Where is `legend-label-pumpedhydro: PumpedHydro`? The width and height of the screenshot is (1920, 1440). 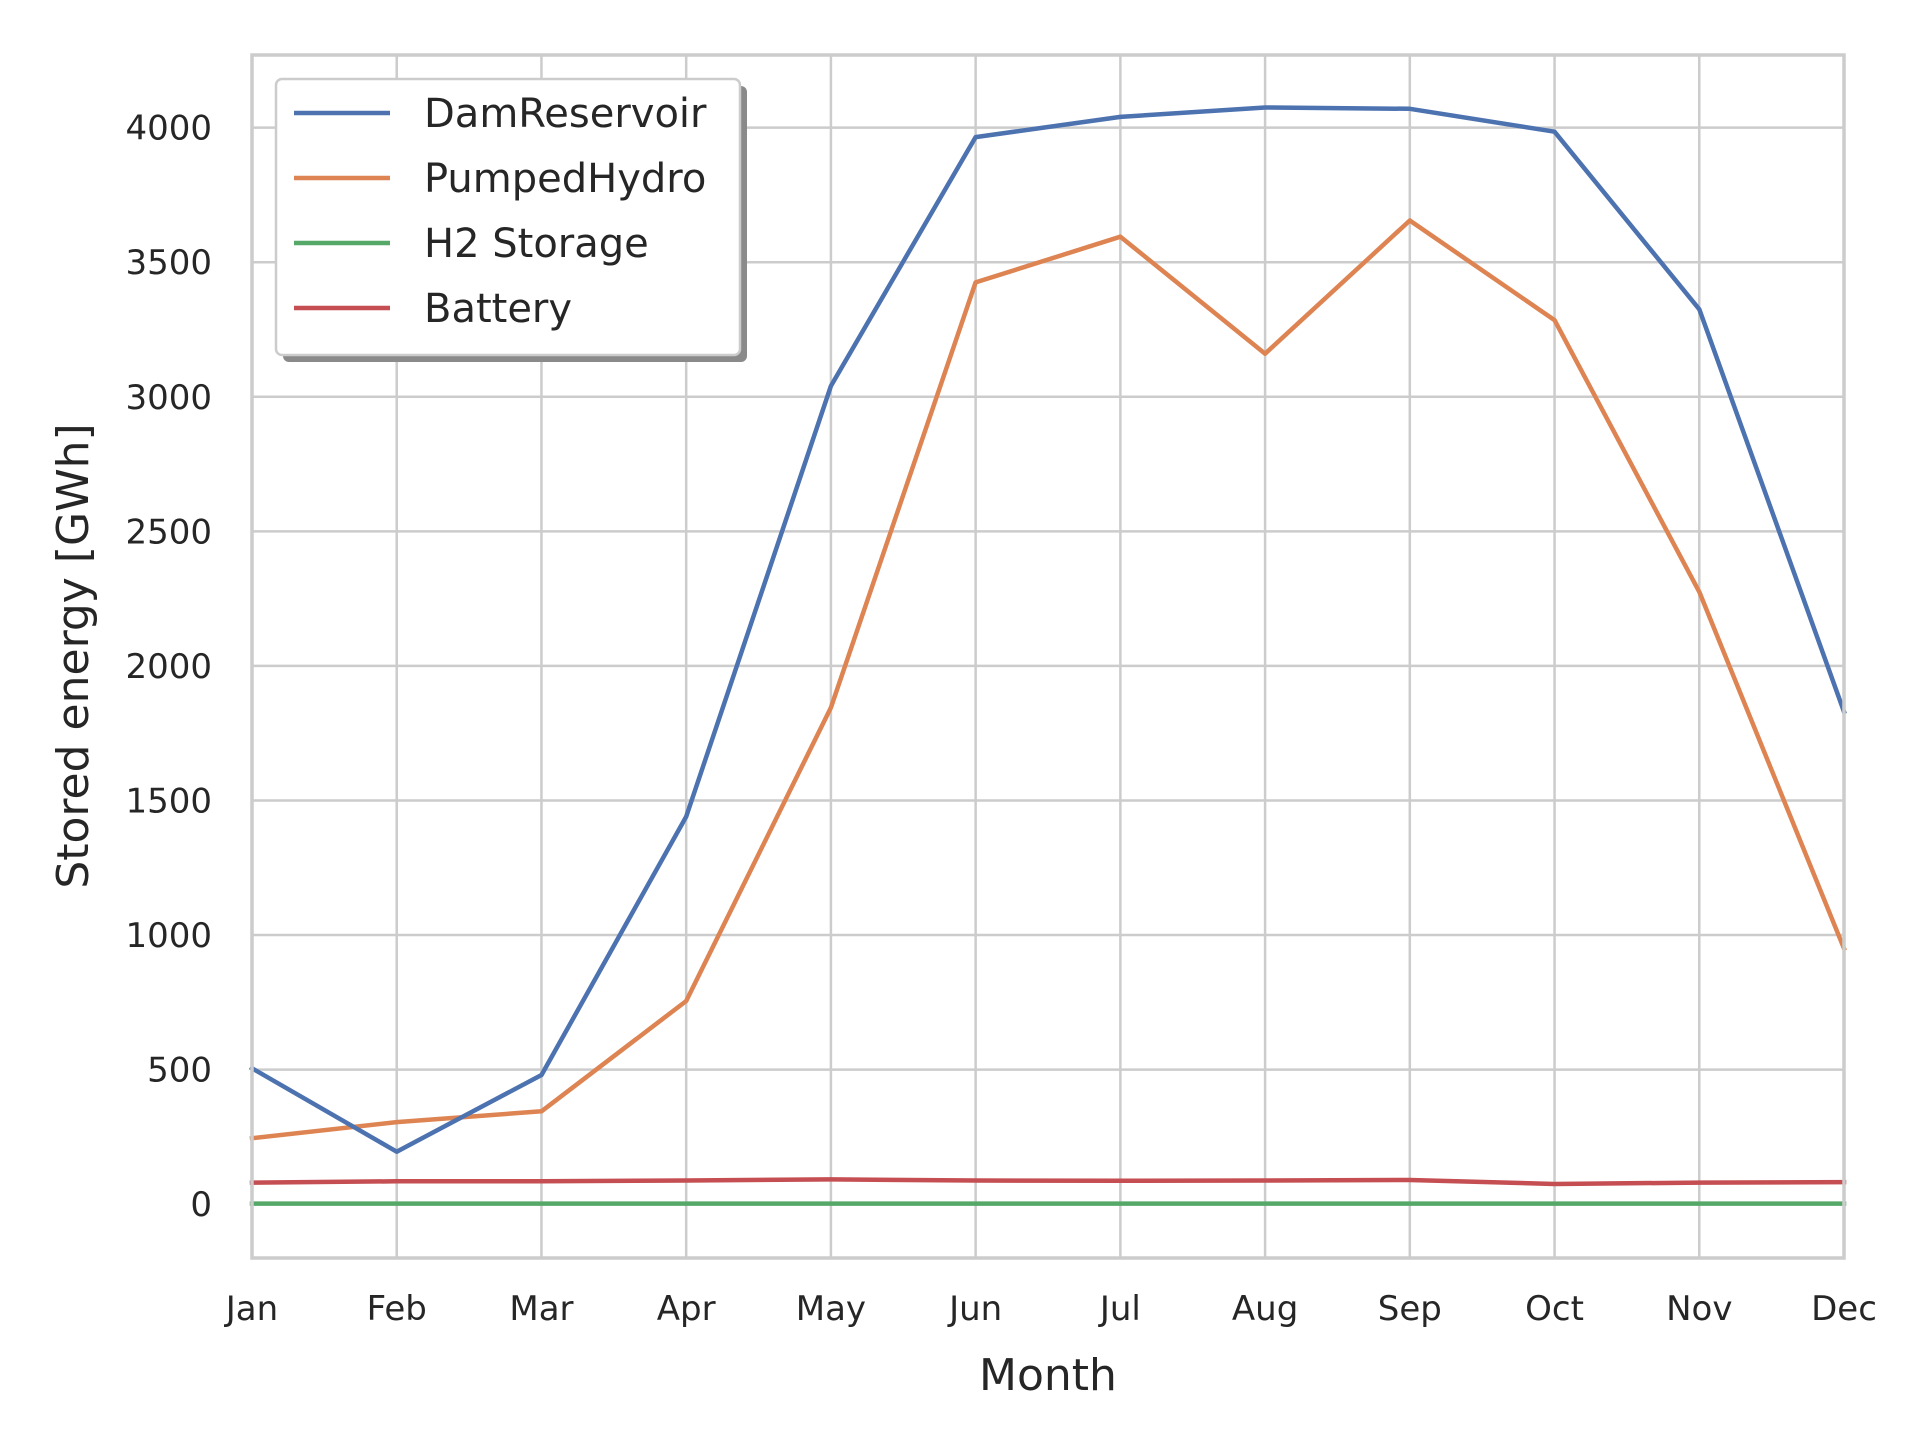 legend-label-pumpedhydro: PumpedHydro is located at coordinates (565, 179).